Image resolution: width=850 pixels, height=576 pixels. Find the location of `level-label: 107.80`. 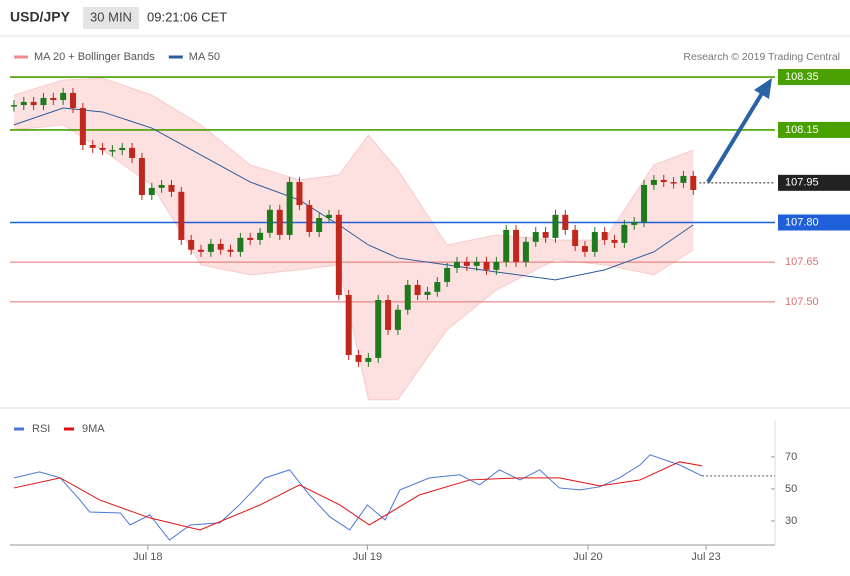

level-label: 107.80 is located at coordinates (802, 222).